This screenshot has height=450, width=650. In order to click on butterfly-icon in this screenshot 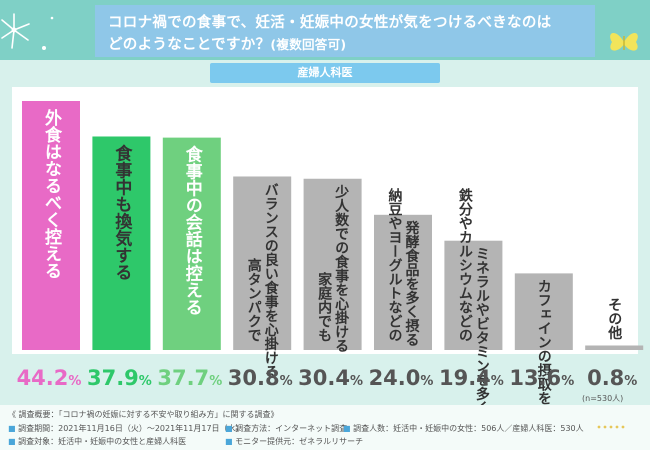, I will do `click(624, 41)`.